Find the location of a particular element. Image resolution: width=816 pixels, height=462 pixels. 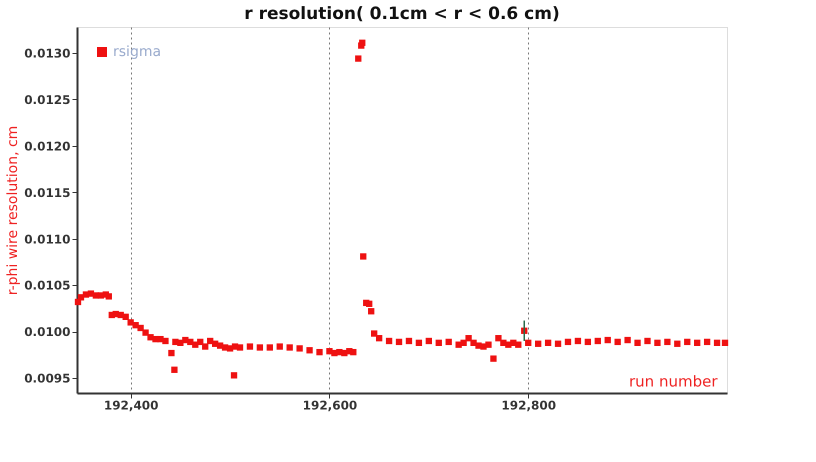

x-tick-label: 192,600 is located at coordinates (330, 405).